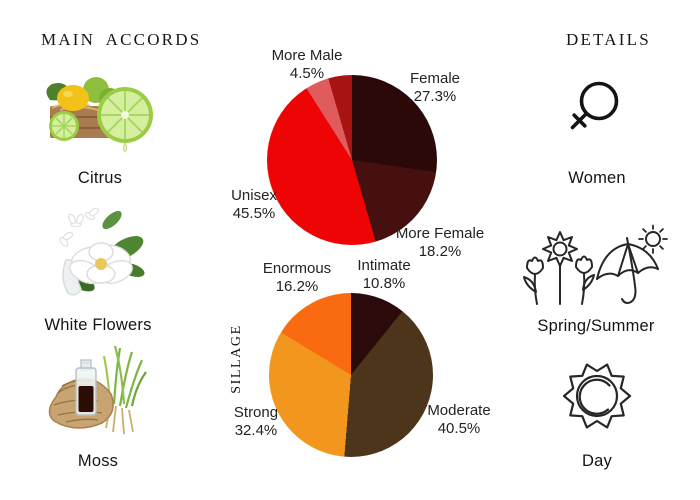 The height and width of the screenshot is (500, 700). I want to click on female-symbol-icon, so click(595, 113).